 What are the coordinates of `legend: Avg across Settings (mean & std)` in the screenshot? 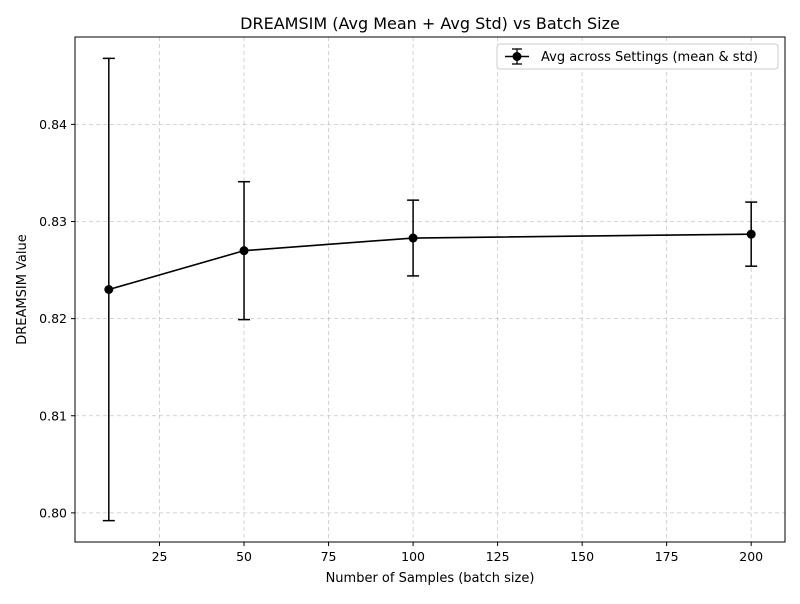 It's located at (637, 56).